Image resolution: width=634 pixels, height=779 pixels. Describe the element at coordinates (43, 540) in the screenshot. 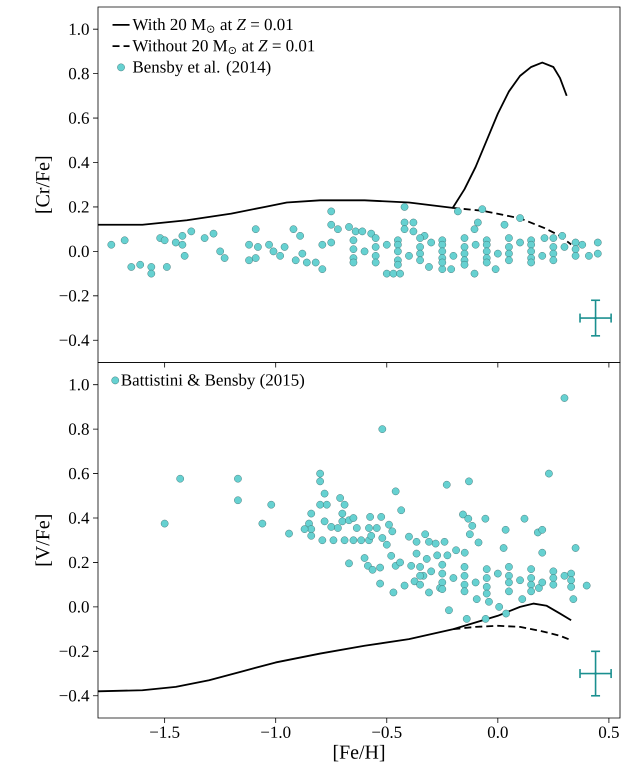

I see `y-axis-title: [V/Fe]` at that location.